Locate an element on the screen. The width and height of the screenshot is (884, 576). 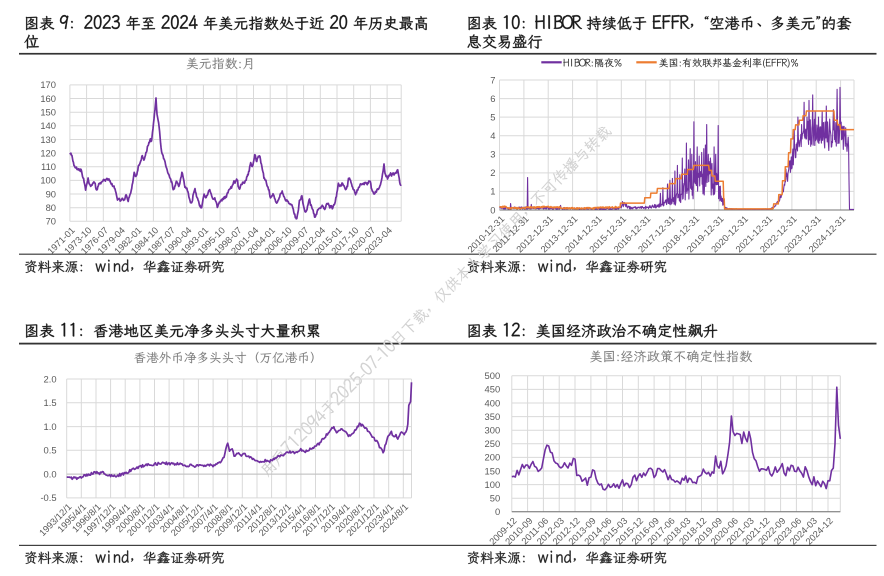
svg-text: 160 is located at coordinates (48, 98).